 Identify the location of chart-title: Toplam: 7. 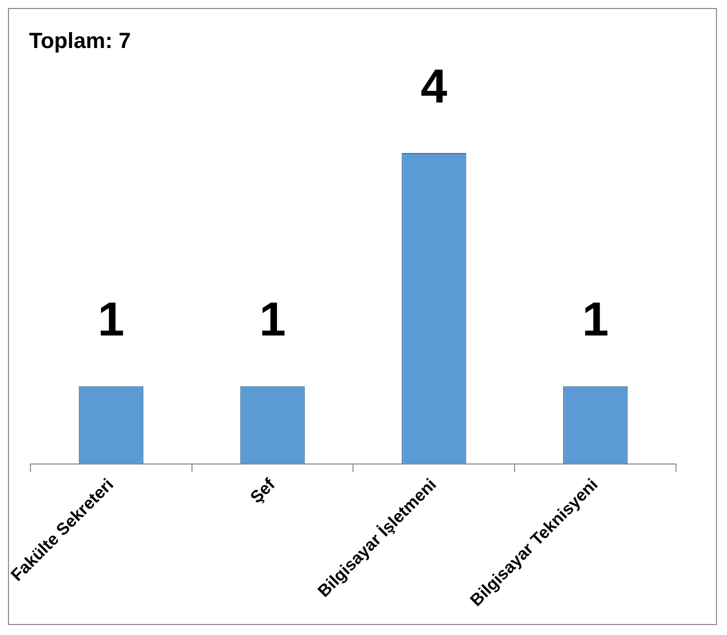
(79, 41).